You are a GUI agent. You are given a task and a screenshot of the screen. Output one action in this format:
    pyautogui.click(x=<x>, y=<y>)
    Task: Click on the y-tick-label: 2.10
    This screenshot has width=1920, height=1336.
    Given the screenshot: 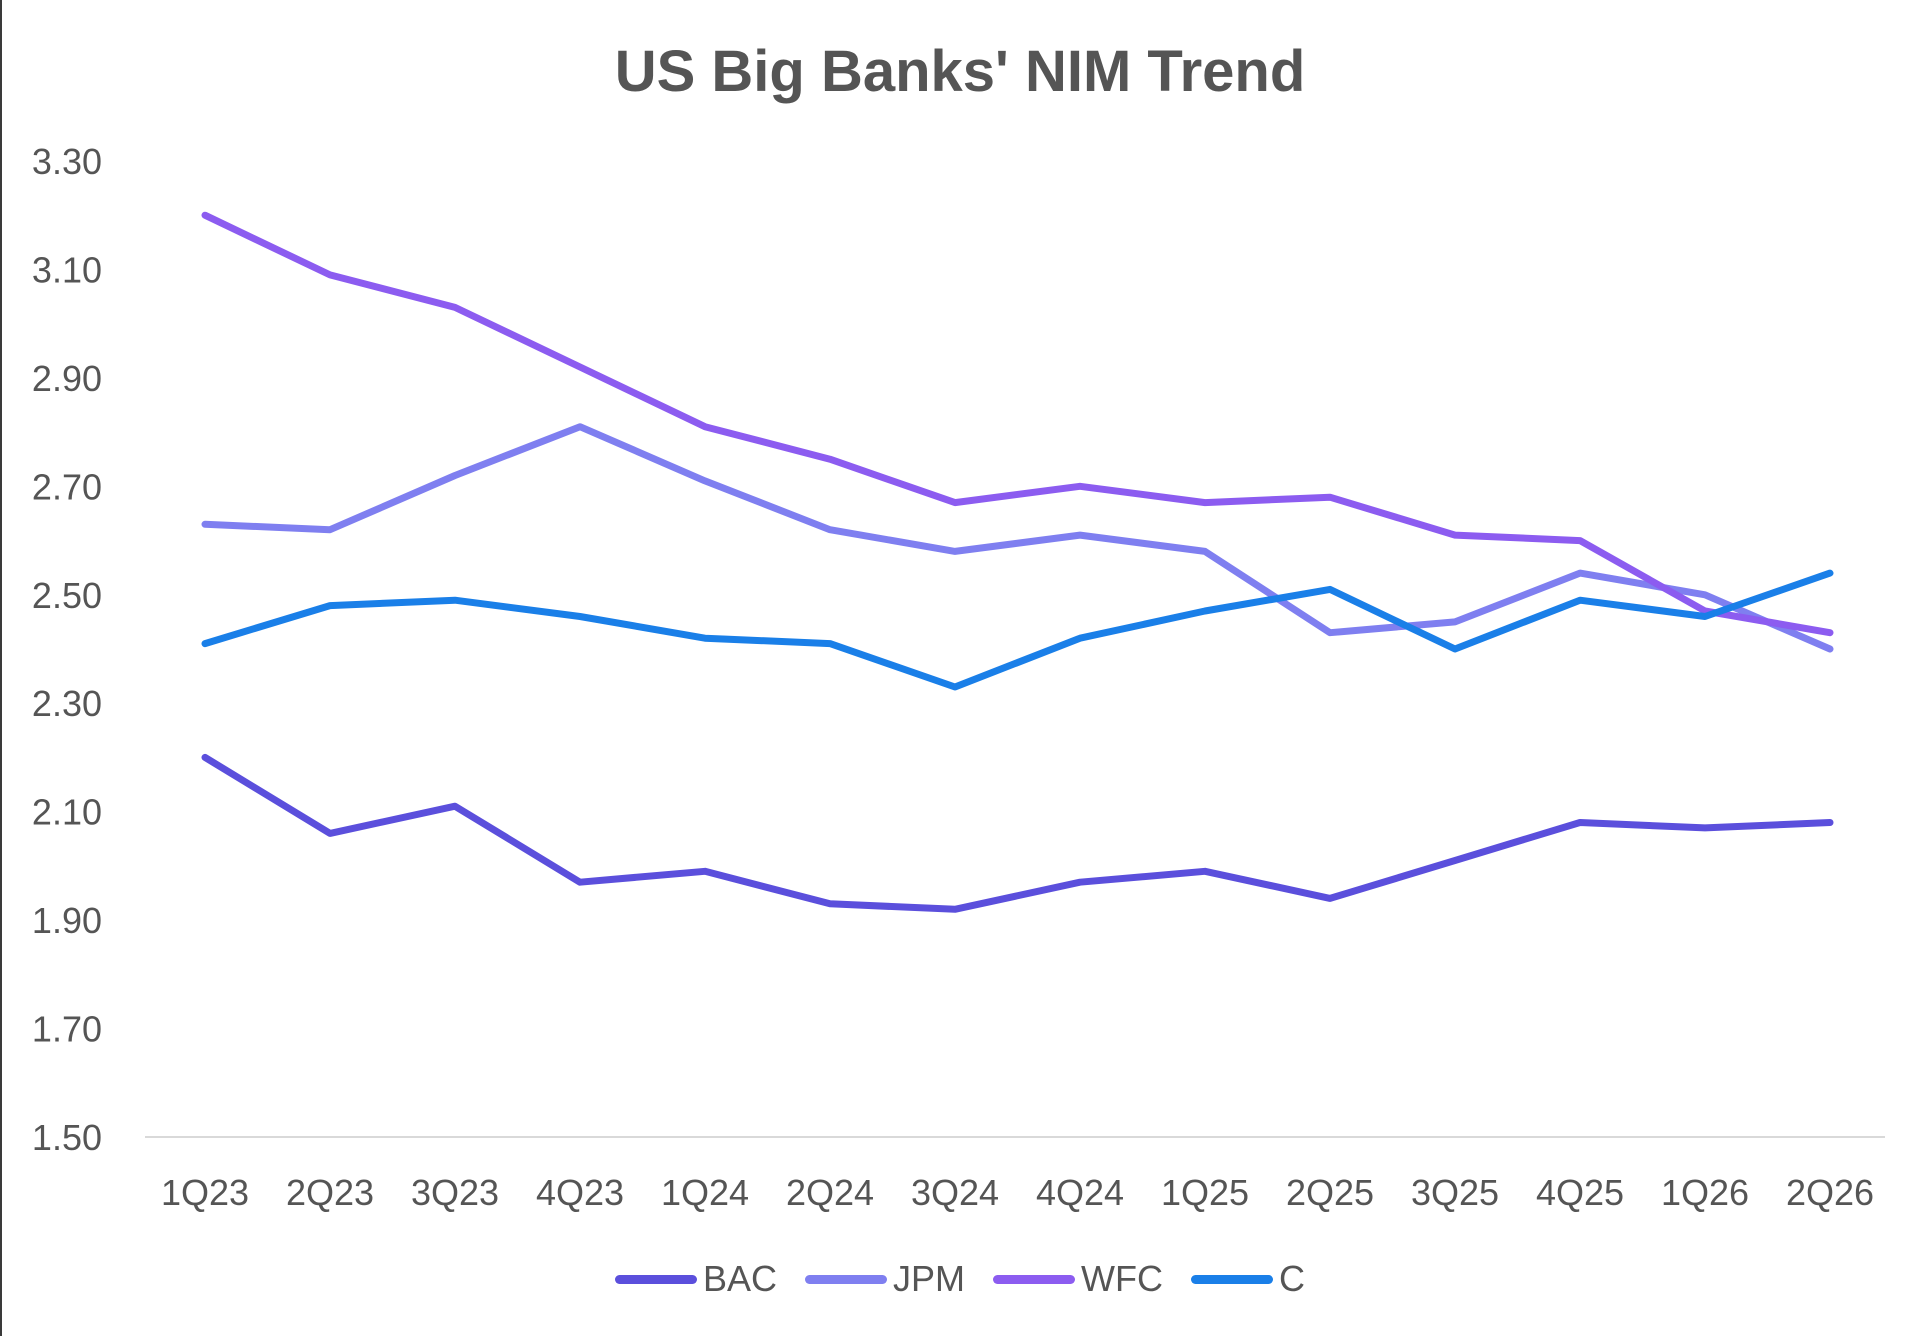 What is the action you would take?
    pyautogui.click(x=67, y=812)
    